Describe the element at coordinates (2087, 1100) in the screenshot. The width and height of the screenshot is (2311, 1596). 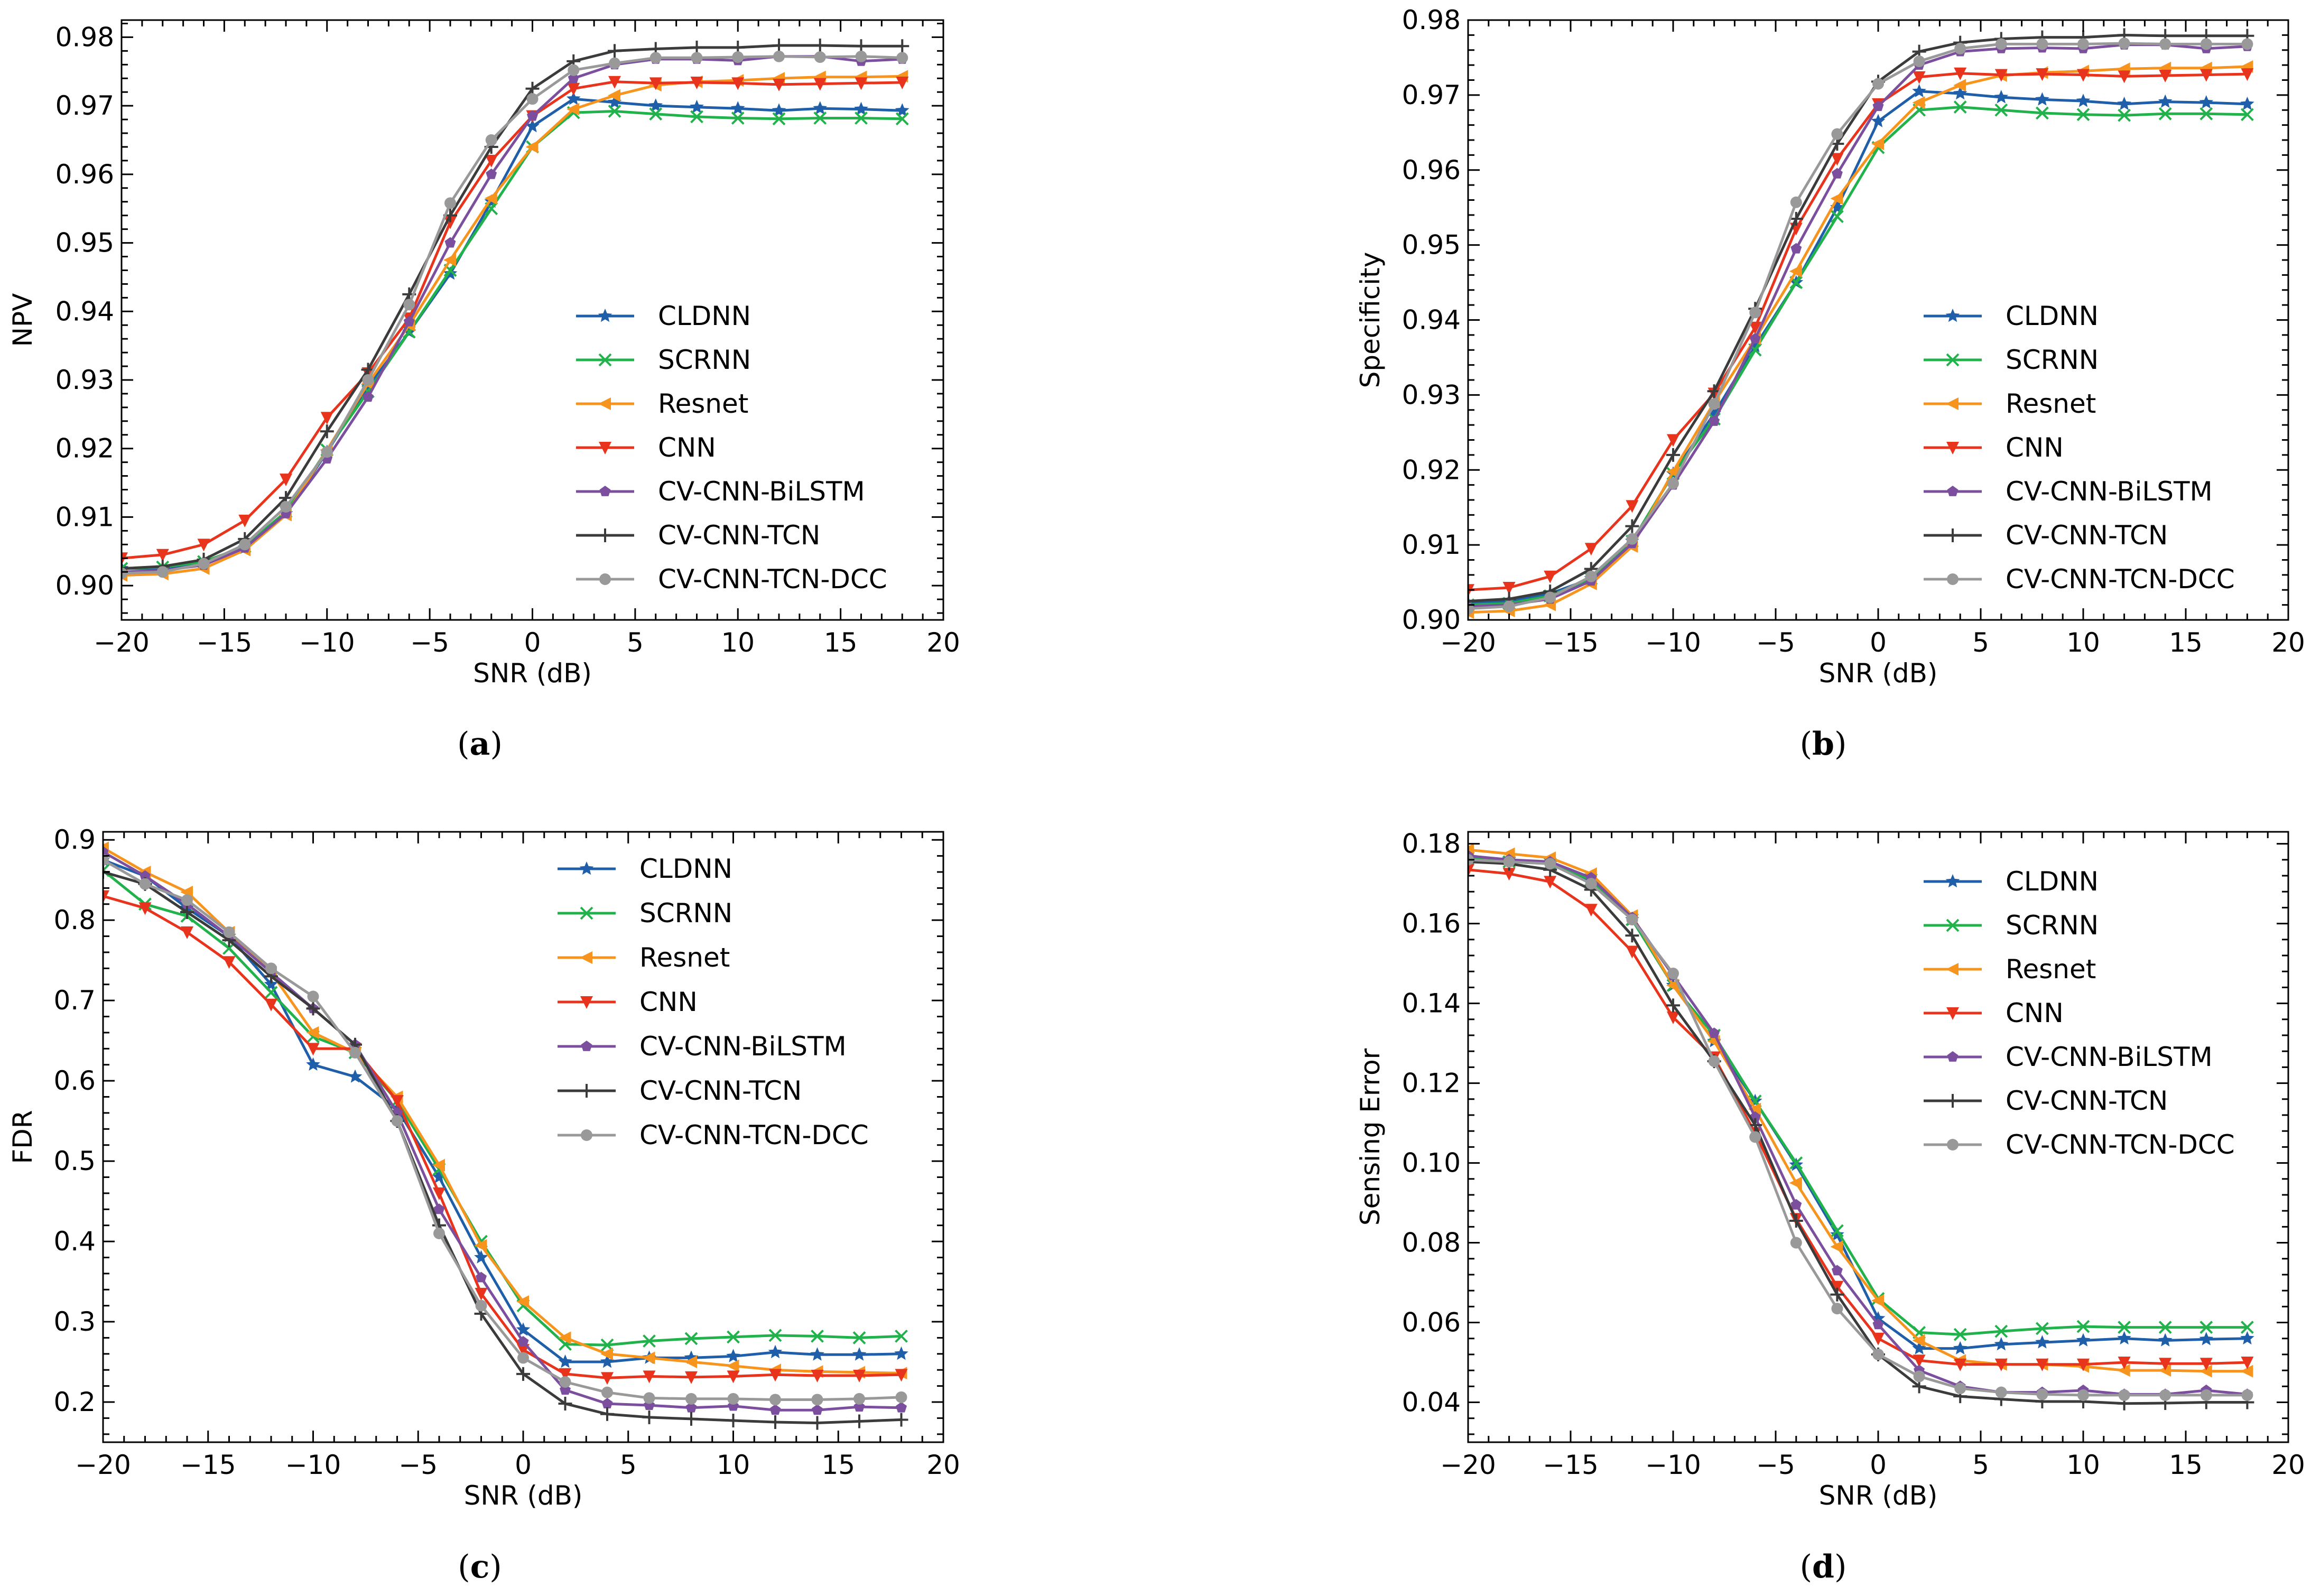
I see `legend-label: CV-CNN-TCN` at that location.